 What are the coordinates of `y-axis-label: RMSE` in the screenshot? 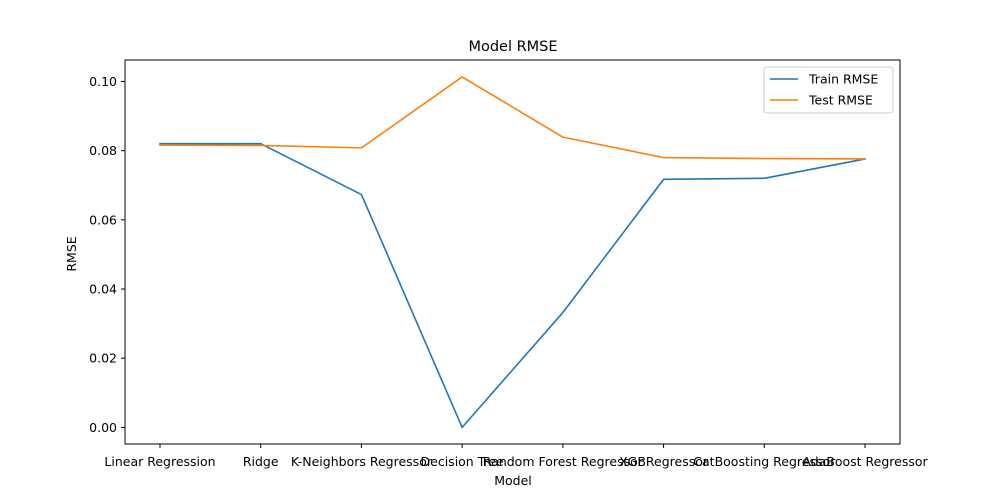 It's located at (71, 253).